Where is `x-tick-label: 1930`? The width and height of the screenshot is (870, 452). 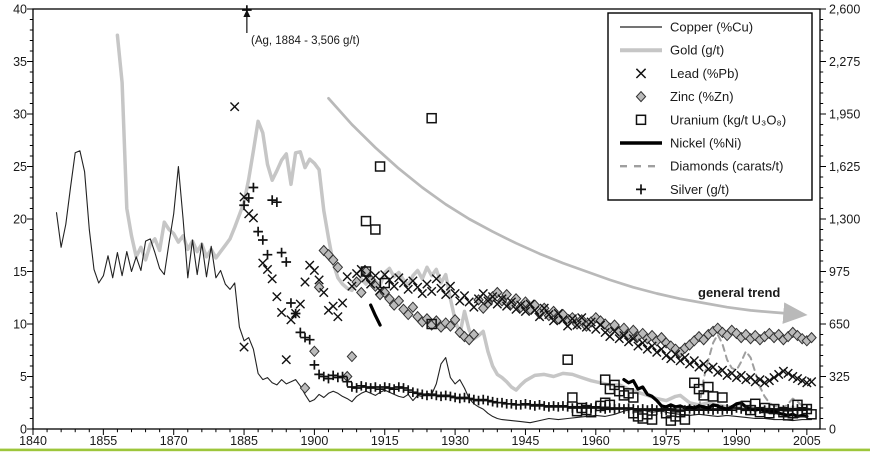 x-tick-label: 1930 is located at coordinates (455, 441).